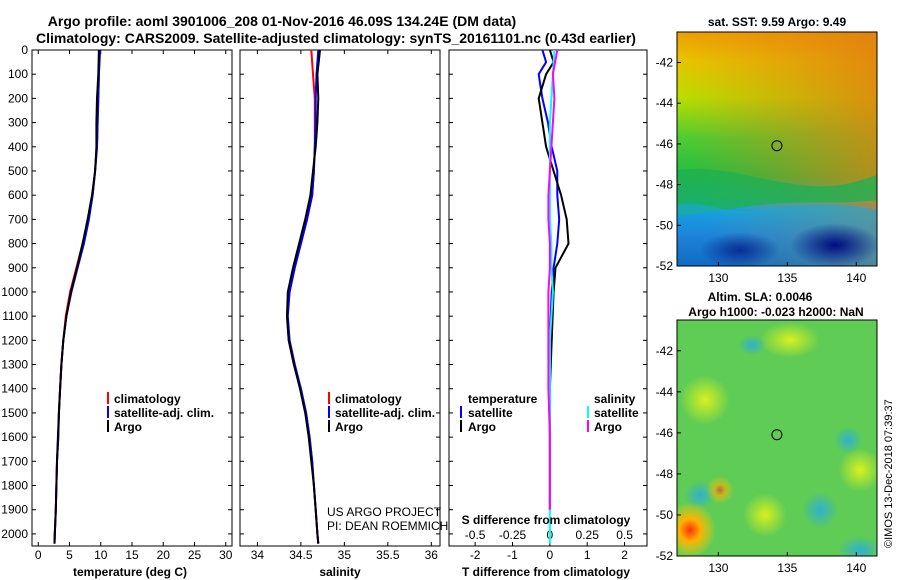 The height and width of the screenshot is (580, 900). I want to click on y-tick-label: 600, so click(18, 195).